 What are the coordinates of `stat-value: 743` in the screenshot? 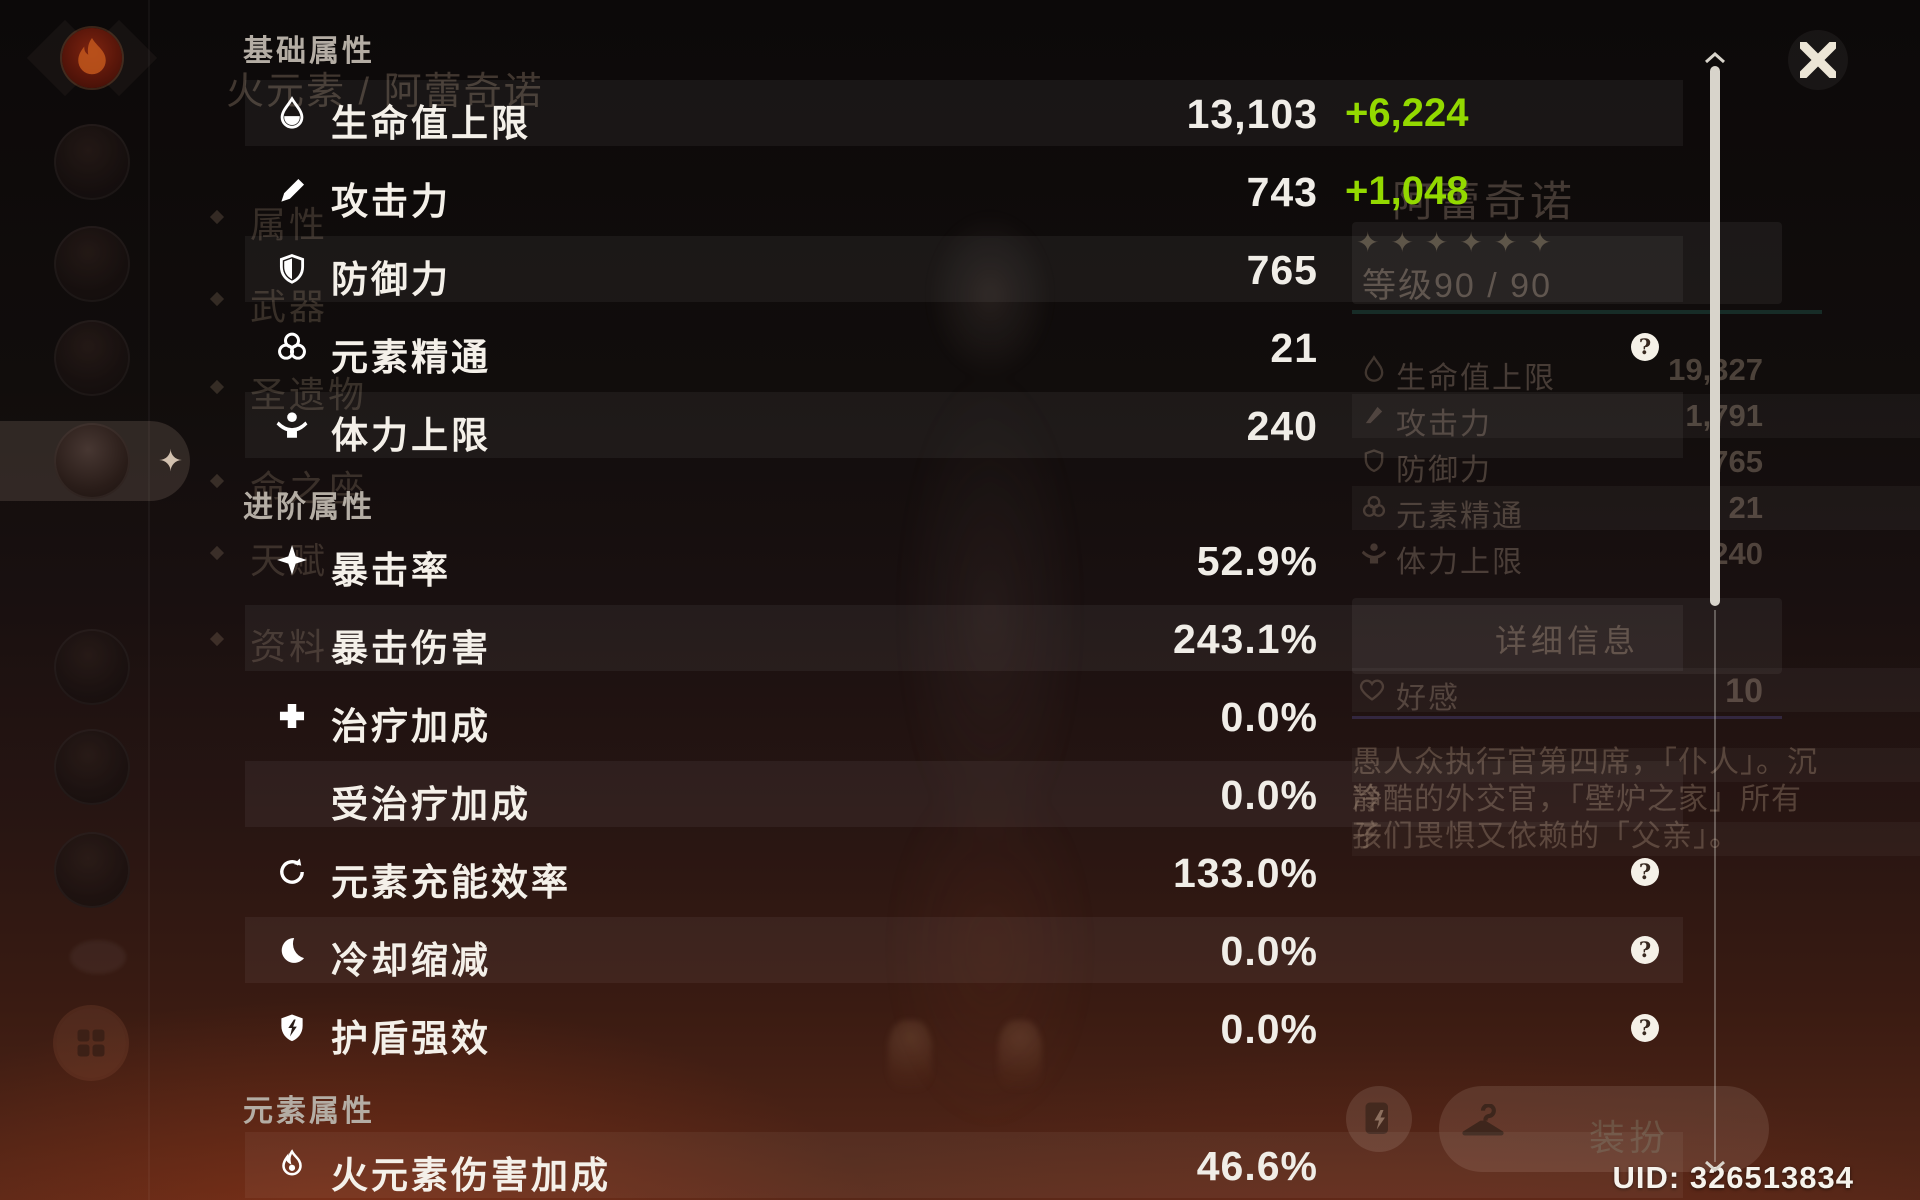 It's located at (1282, 192).